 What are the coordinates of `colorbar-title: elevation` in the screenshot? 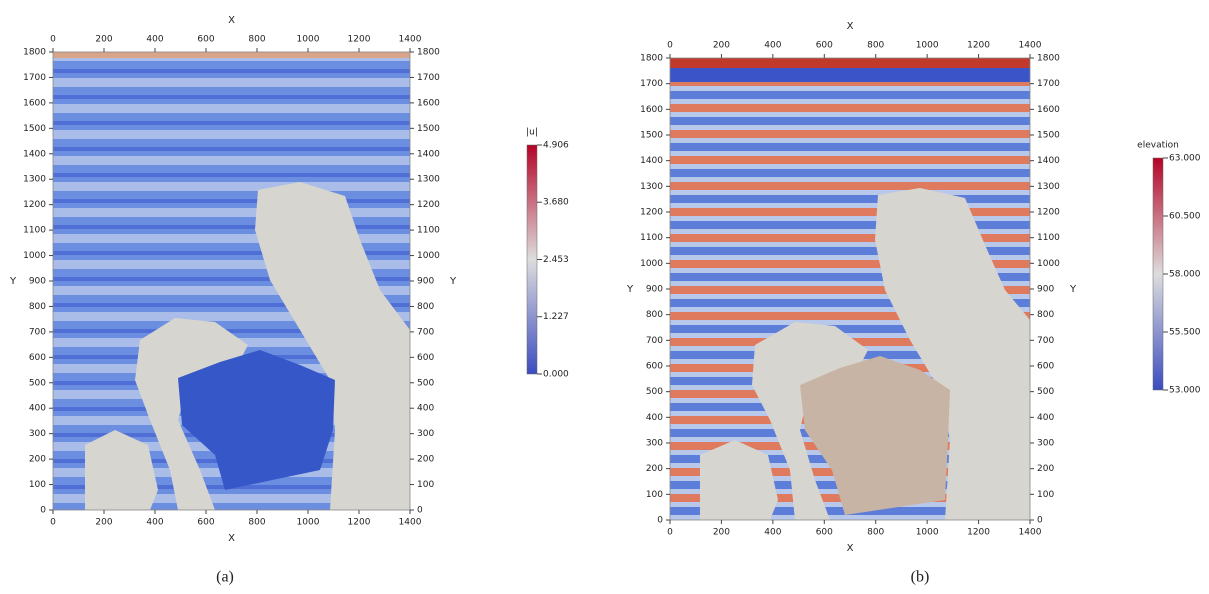 It's located at (1158, 146).